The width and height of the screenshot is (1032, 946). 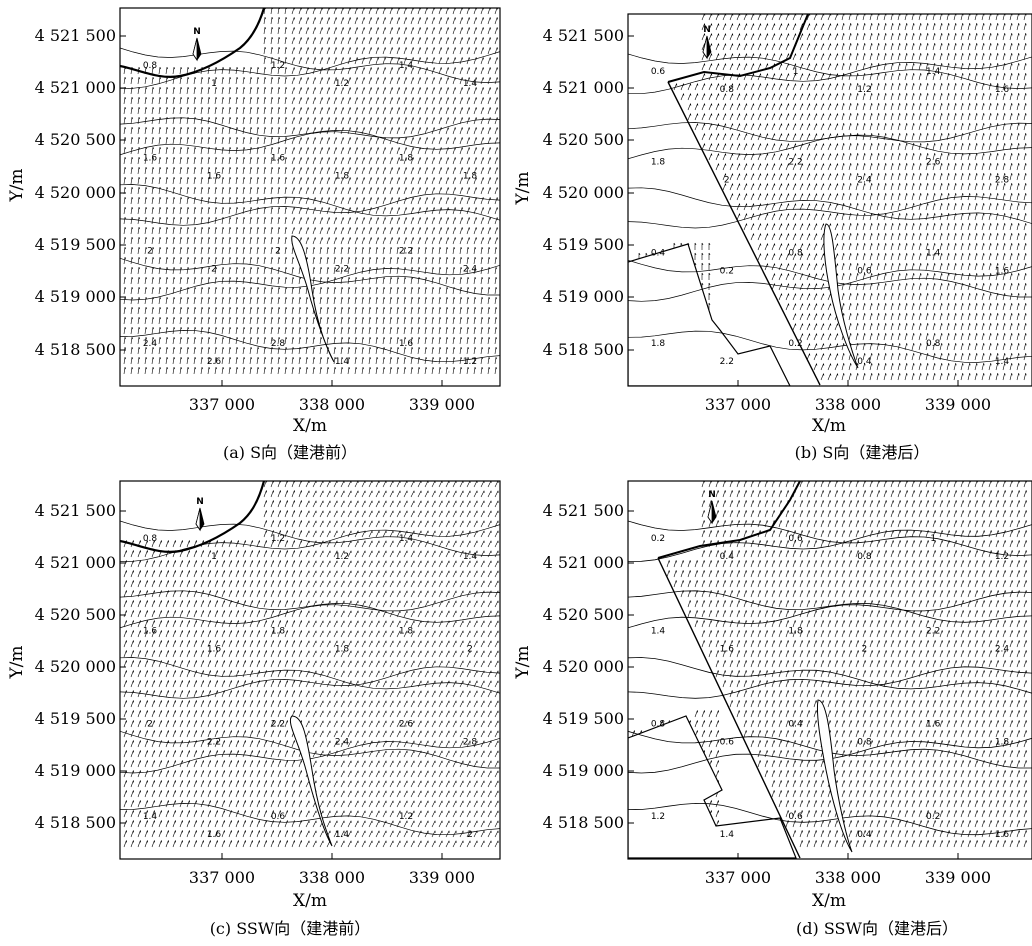 What do you see at coordinates (17, 185) in the screenshot?
I see `panel-a-ylabel: Y/m` at bounding box center [17, 185].